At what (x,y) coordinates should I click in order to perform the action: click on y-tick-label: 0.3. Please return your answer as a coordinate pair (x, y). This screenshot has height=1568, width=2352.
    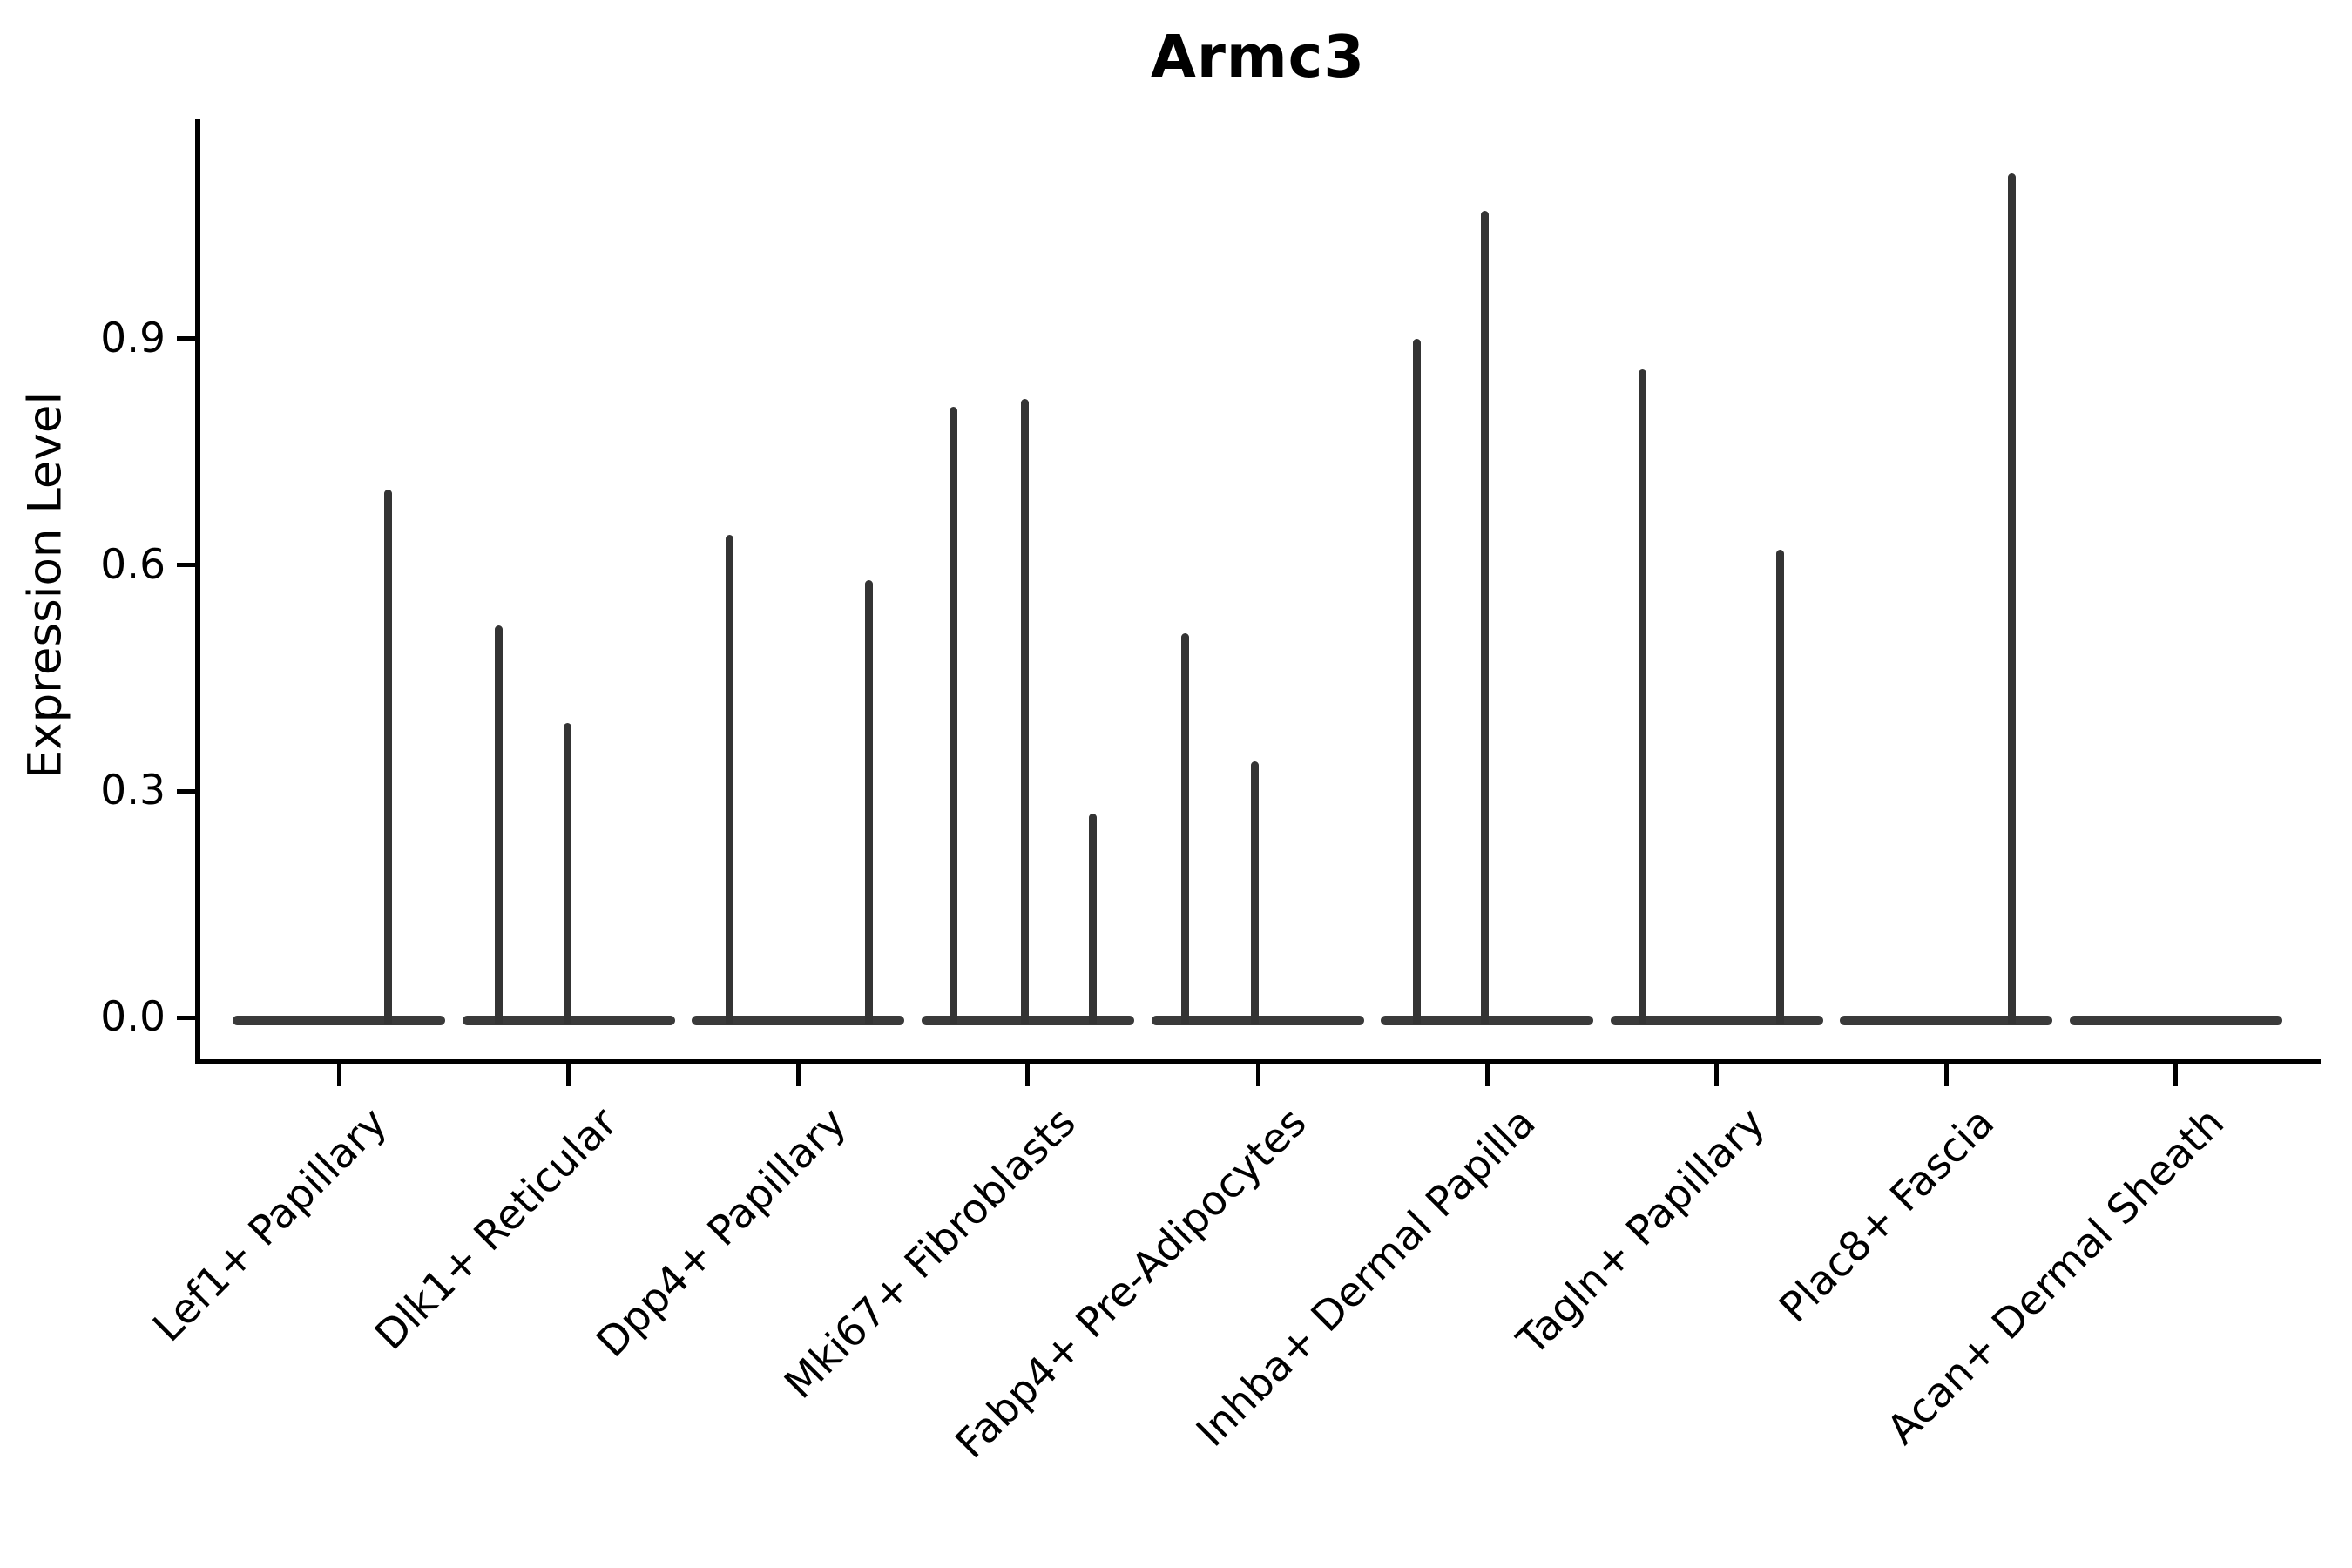
    Looking at the image, I should click on (133, 791).